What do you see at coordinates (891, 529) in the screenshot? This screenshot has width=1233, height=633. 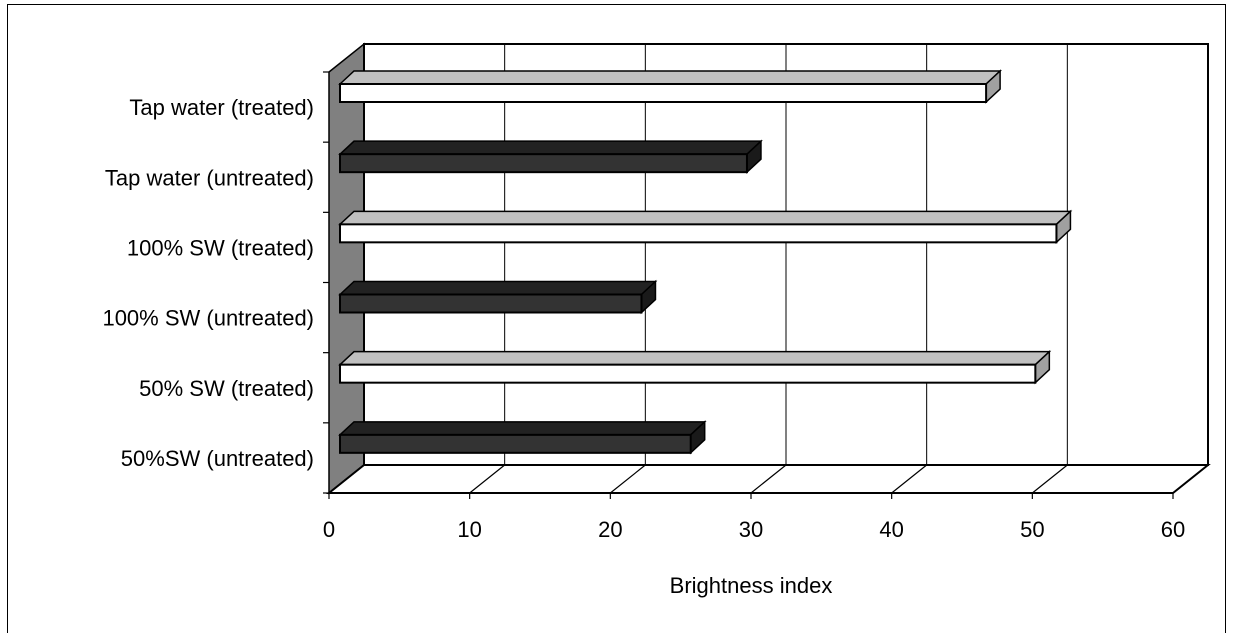 I see `x-tick-label: 40` at bounding box center [891, 529].